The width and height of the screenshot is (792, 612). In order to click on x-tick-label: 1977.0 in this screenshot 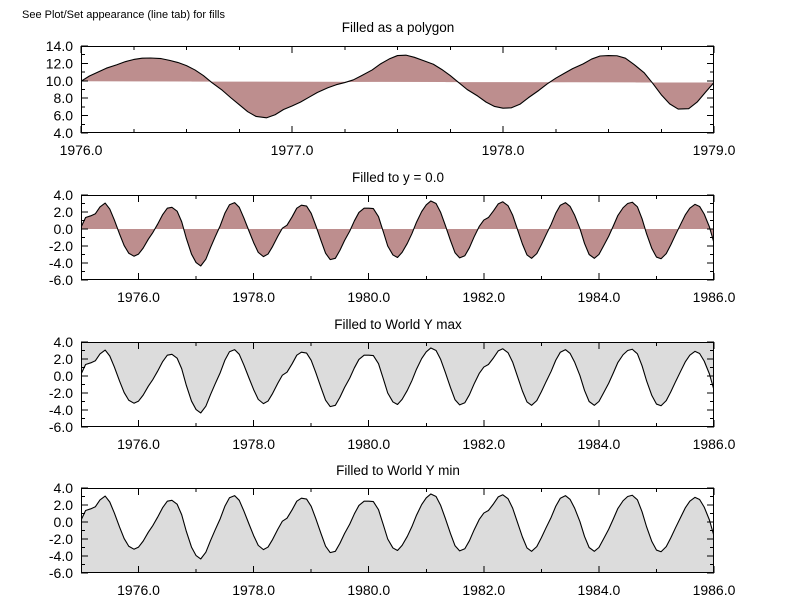, I will do `click(292, 150)`.